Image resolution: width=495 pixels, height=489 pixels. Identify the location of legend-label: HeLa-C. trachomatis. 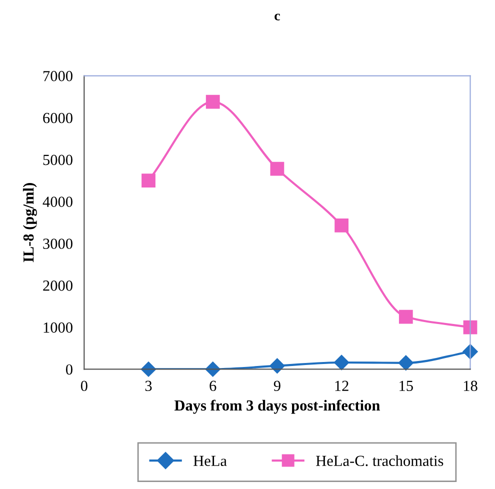
(380, 460).